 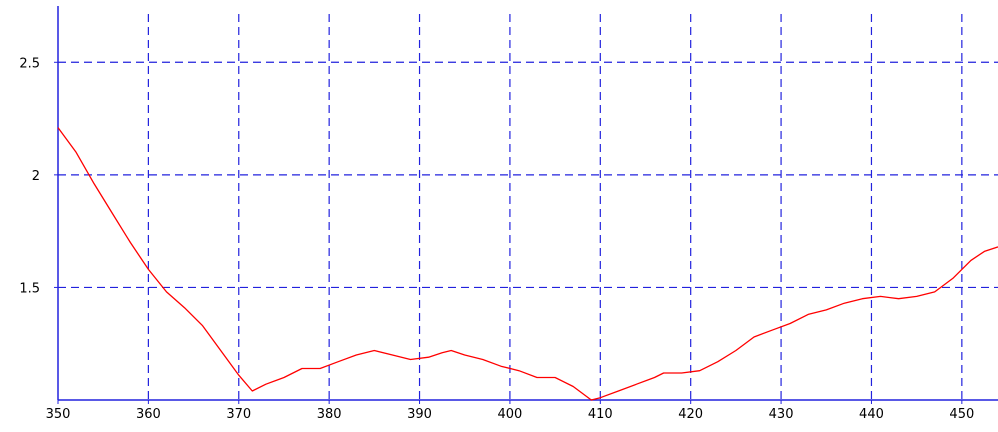 I want to click on x-tick-label: 440, so click(x=871, y=414).